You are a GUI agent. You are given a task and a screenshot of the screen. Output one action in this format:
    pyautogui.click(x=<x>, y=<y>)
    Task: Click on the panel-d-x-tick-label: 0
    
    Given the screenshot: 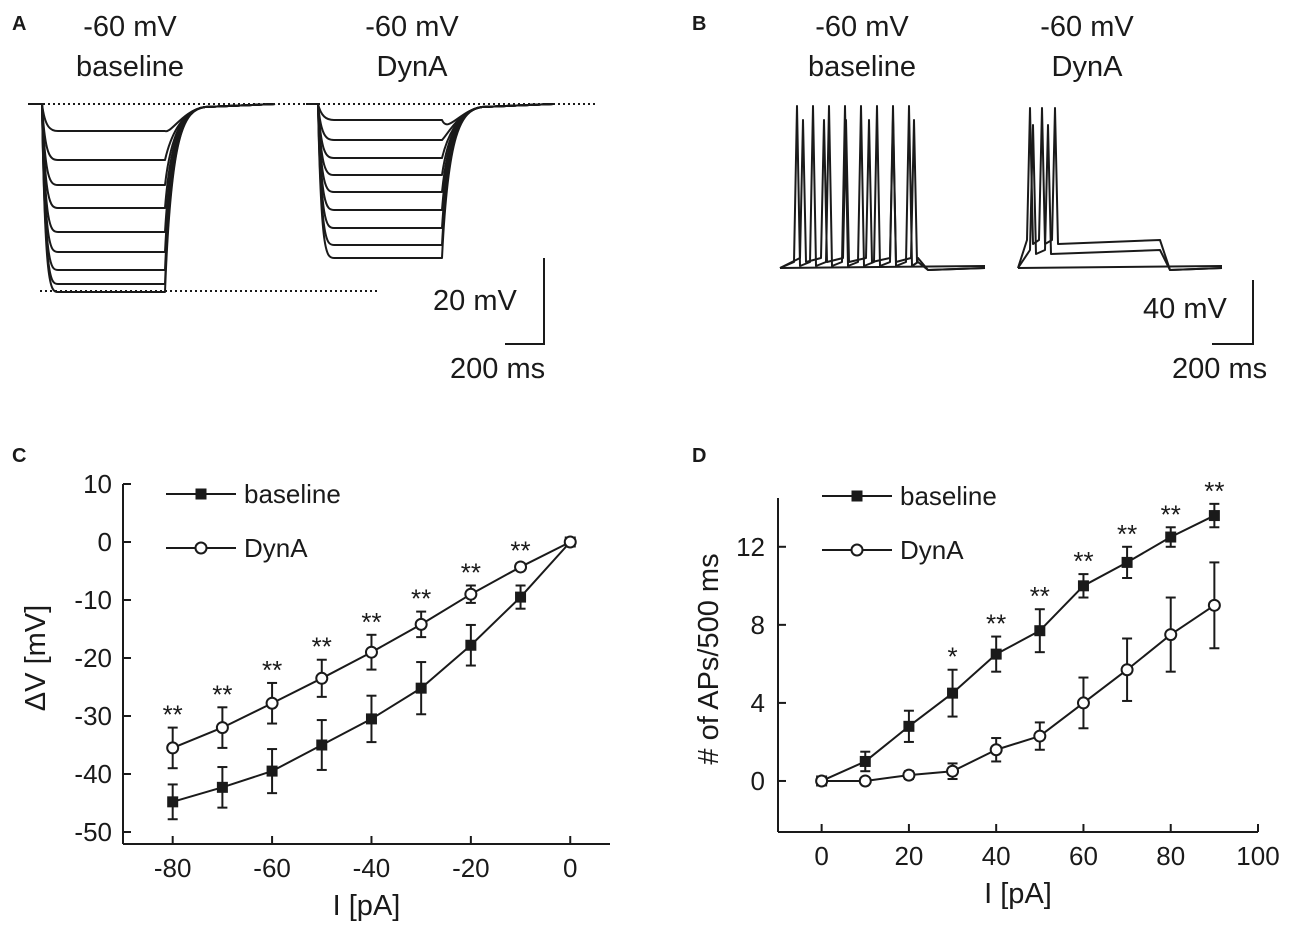 What is the action you would take?
    pyautogui.click(x=821, y=856)
    